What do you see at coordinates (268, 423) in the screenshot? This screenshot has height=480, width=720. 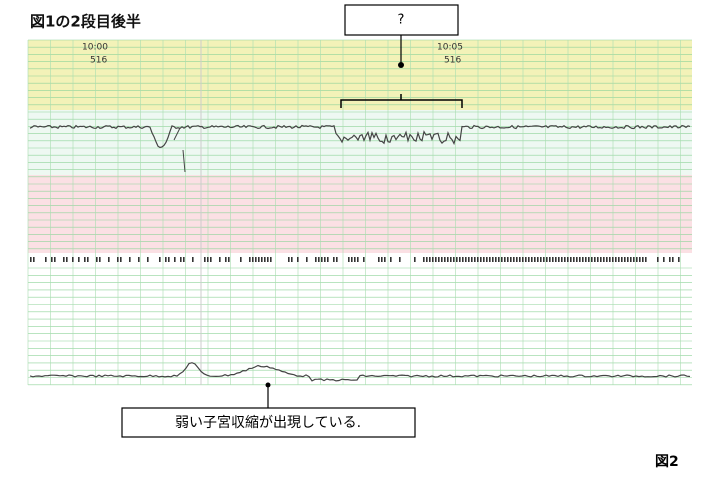 I see `note-text: 弱い子宮収縮が出現している.` at bounding box center [268, 423].